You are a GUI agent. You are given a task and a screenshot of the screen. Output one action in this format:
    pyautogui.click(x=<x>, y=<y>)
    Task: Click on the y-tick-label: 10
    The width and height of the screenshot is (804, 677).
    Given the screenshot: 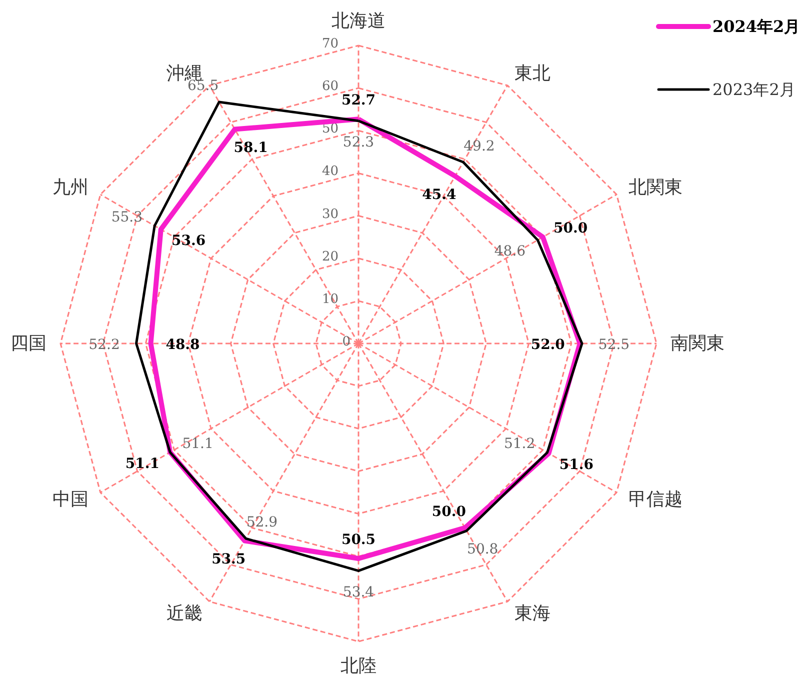 What is the action you would take?
    pyautogui.click(x=330, y=299)
    